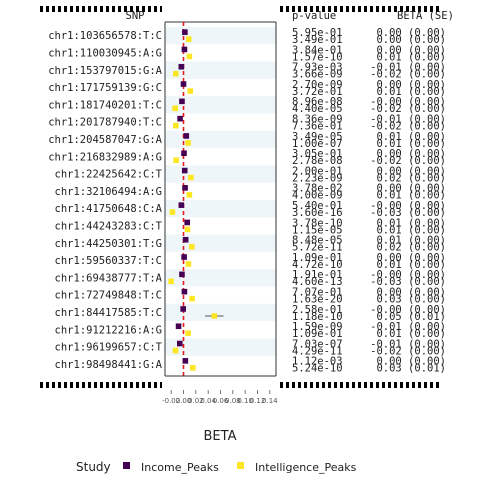  I want to click on snp-column-header: SNP, so click(135, 16).